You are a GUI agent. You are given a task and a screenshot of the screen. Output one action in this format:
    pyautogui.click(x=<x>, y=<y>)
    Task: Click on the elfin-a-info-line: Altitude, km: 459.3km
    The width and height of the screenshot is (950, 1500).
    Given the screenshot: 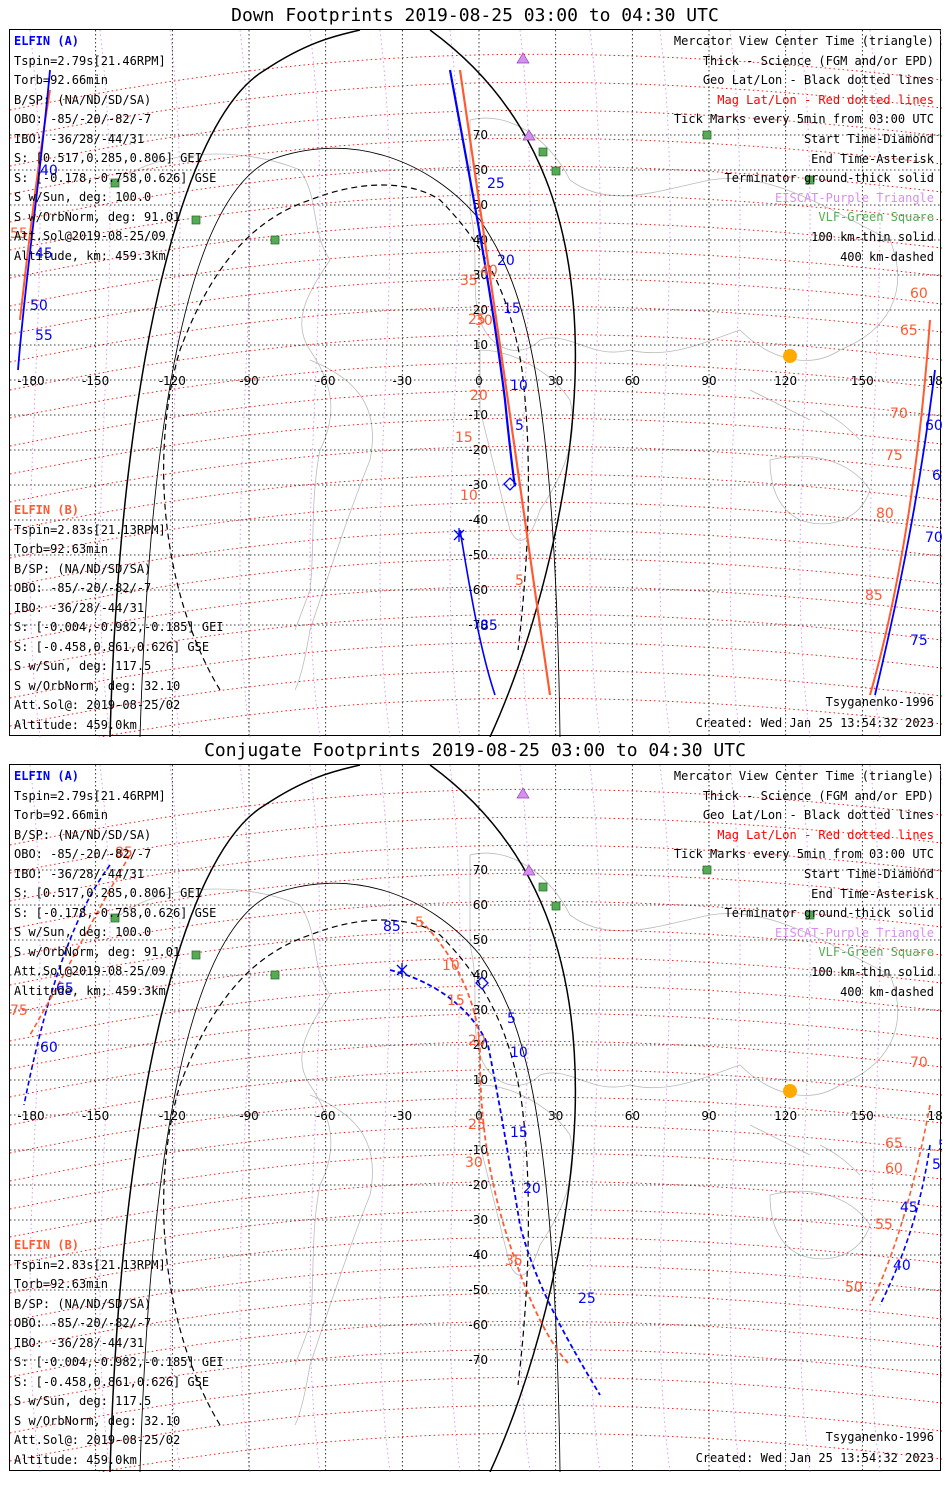 What is the action you would take?
    pyautogui.click(x=90, y=990)
    